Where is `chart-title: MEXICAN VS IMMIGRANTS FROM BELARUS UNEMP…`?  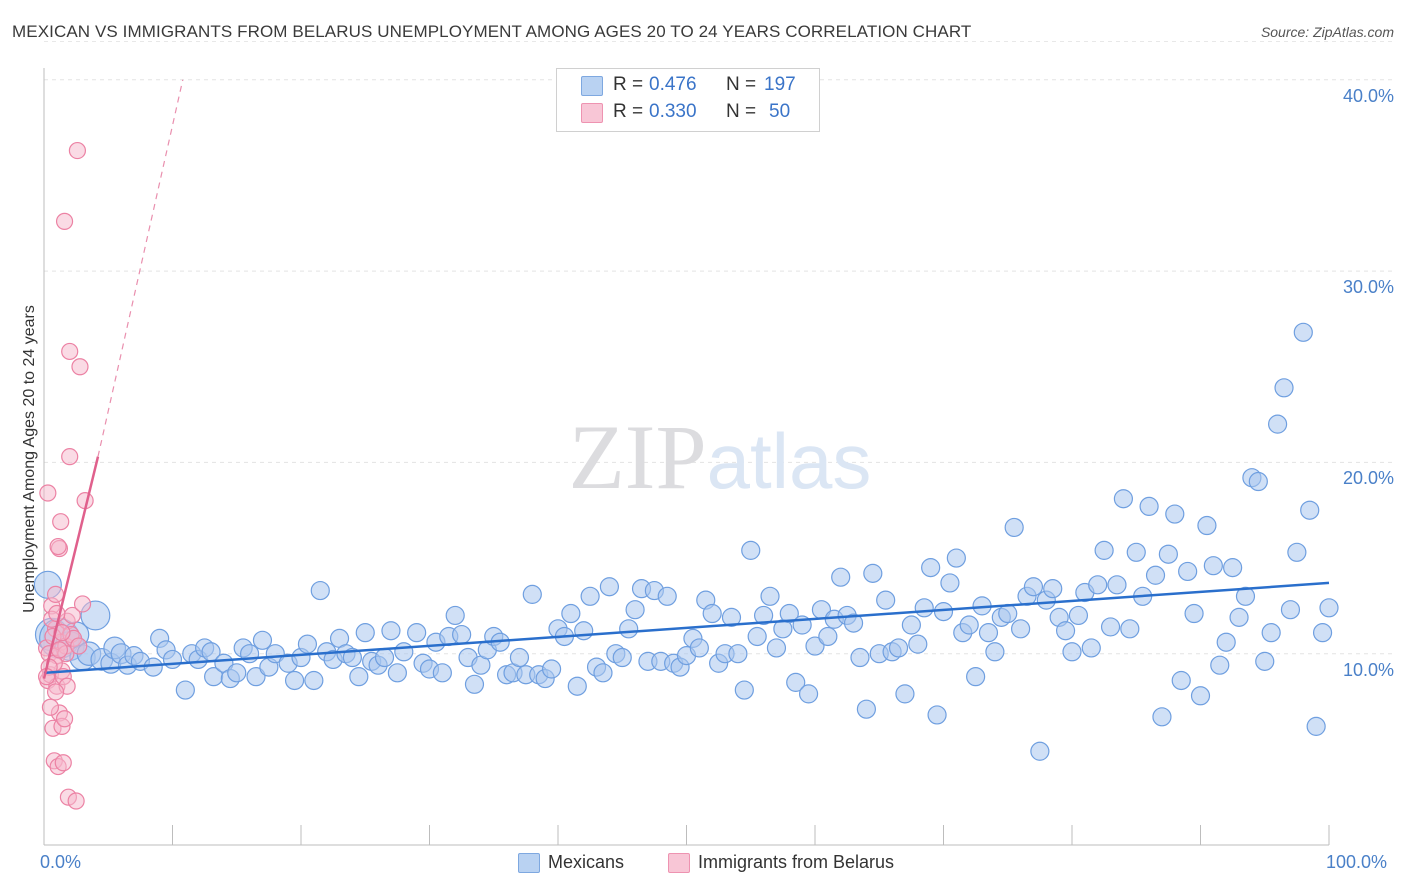 chart-title: MEXICAN VS IMMIGRANTS FROM BELARUS UNEMP… is located at coordinates (492, 31).